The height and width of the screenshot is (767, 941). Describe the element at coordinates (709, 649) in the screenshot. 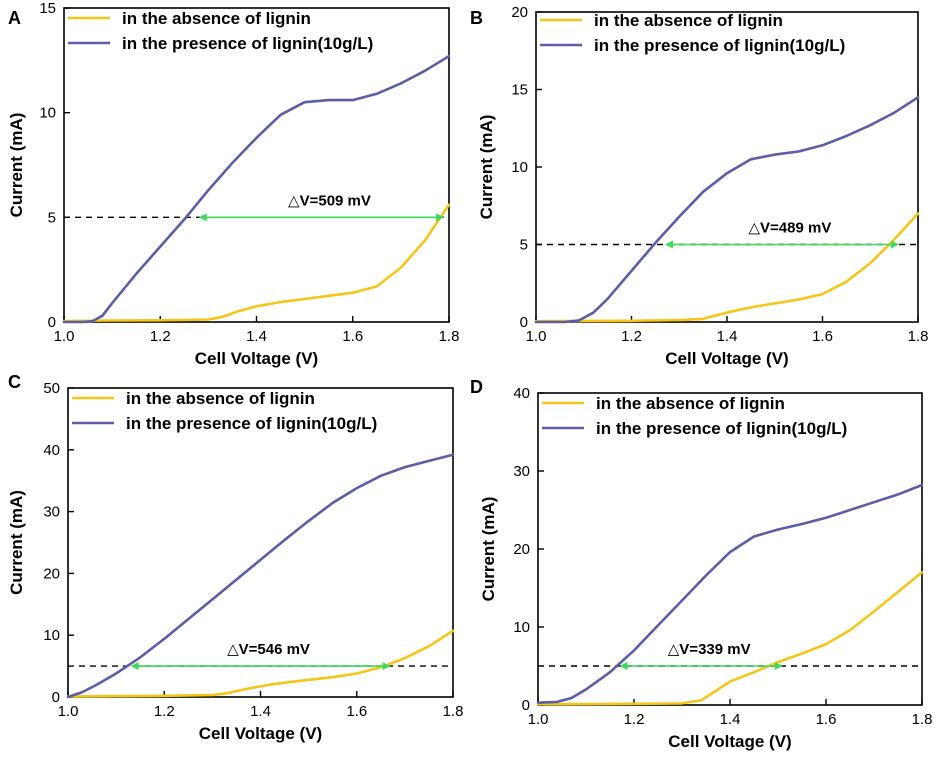

I see `delta-v-label: △V=339 mV` at that location.